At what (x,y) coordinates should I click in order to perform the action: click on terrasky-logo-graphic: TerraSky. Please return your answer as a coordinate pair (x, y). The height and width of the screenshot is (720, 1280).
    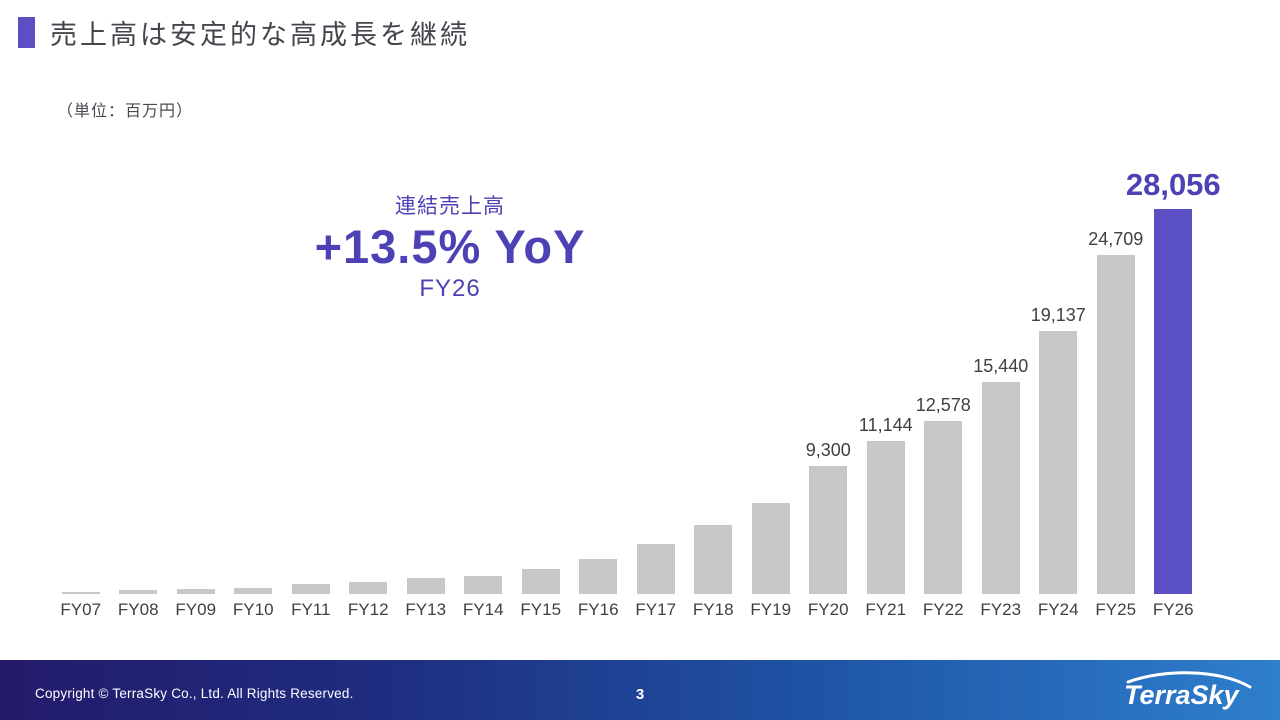
    Looking at the image, I should click on (1188, 690).